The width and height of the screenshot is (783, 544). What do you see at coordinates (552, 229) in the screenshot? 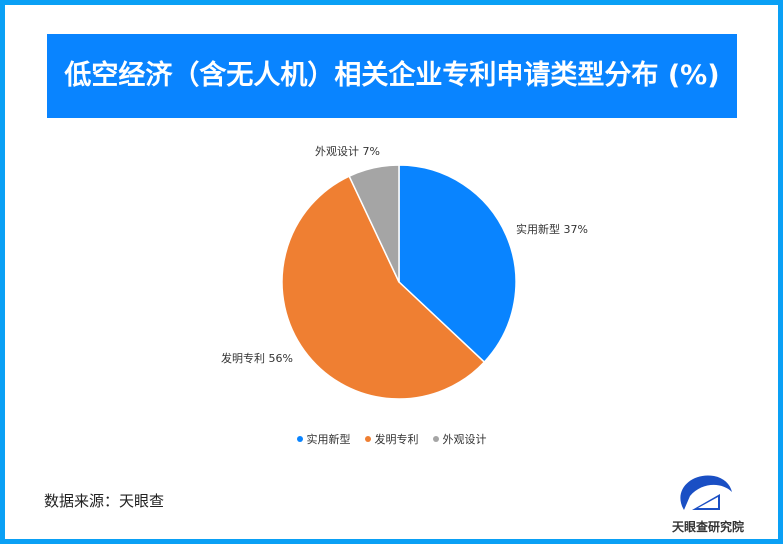
I see `data-label: 实用新型 37%` at bounding box center [552, 229].